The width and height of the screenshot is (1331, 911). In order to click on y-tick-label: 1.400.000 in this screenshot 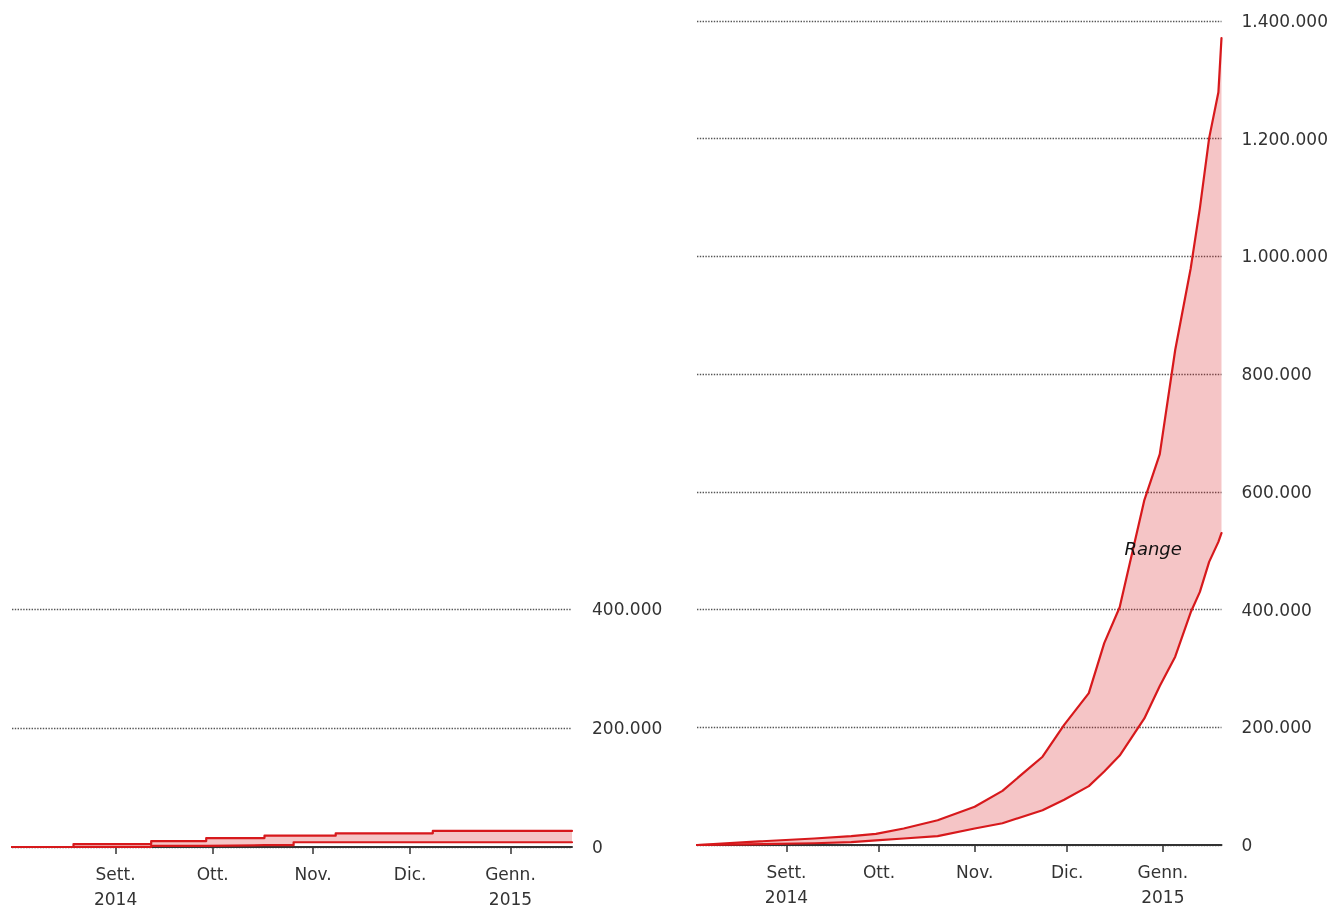, I will do `click(1285, 21)`.